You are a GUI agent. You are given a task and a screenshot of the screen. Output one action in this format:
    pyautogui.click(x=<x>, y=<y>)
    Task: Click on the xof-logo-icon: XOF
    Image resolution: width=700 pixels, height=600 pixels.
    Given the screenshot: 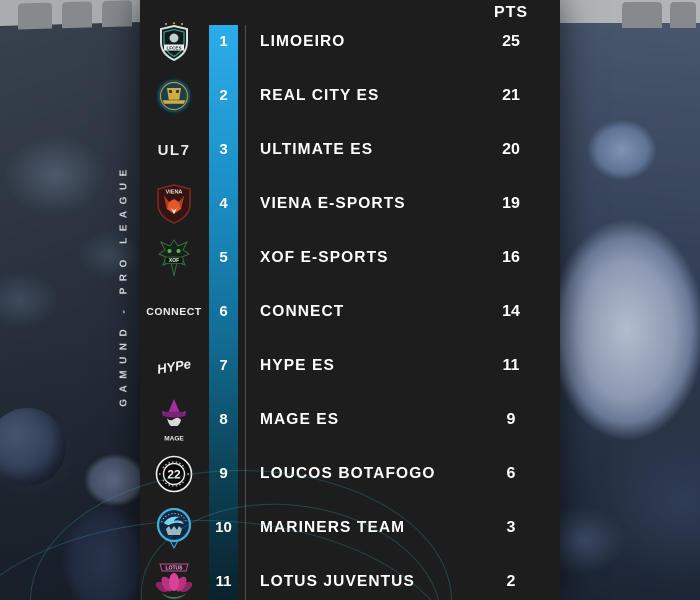 What is the action you would take?
    pyautogui.click(x=174, y=258)
    